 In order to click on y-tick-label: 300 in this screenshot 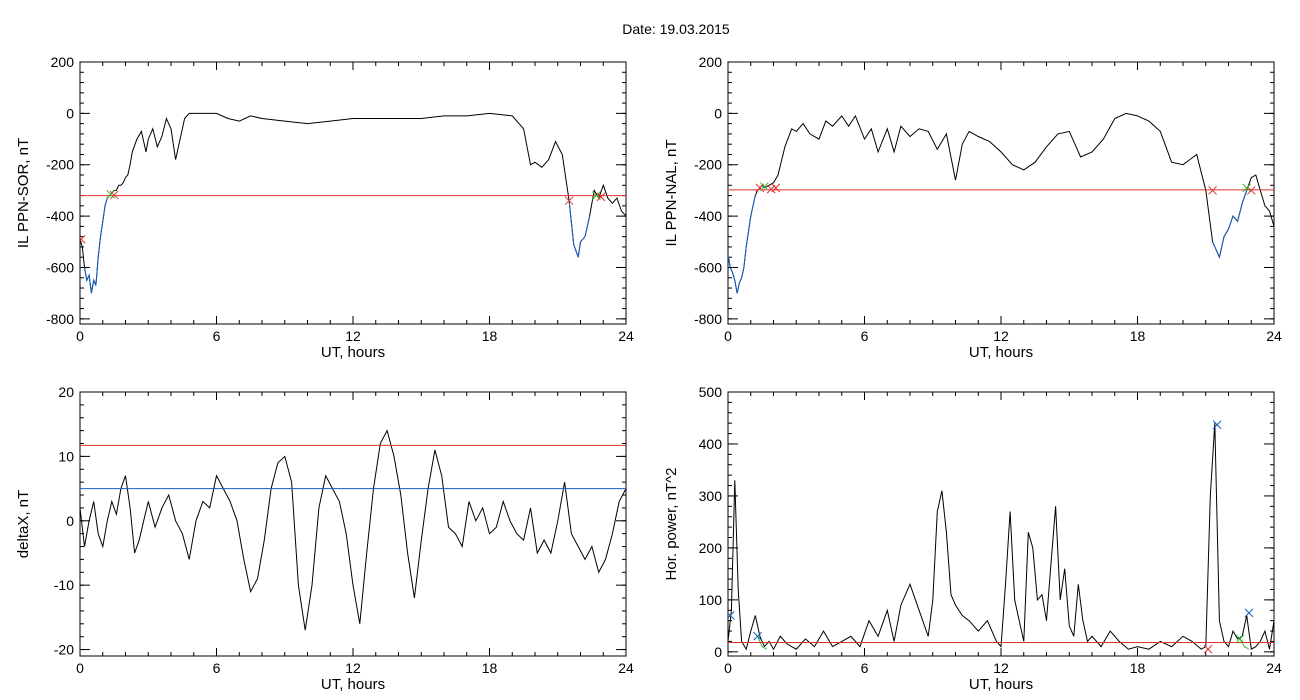, I will do `click(711, 496)`.